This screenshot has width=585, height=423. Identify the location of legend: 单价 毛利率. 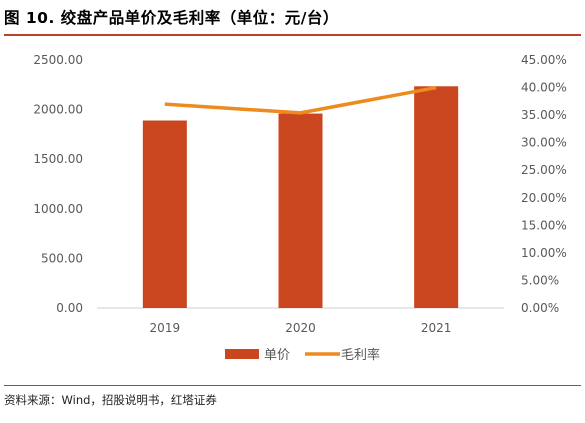
(302, 355).